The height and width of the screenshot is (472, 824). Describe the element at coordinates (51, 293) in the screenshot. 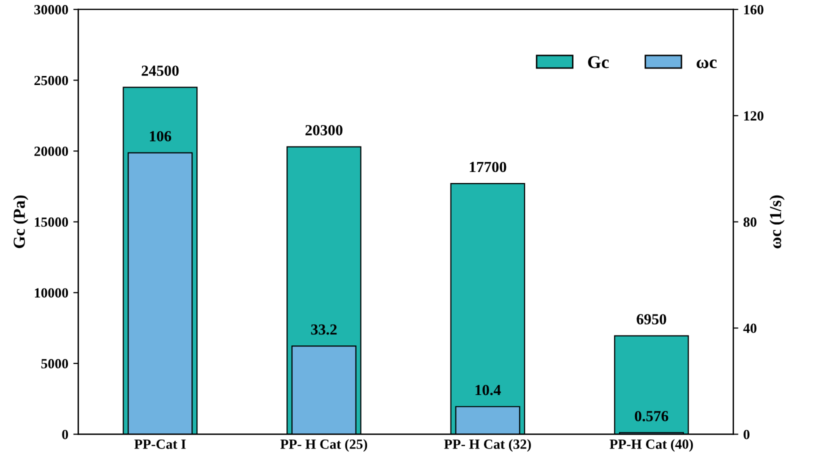

I see `y-tick-label: 10000` at that location.